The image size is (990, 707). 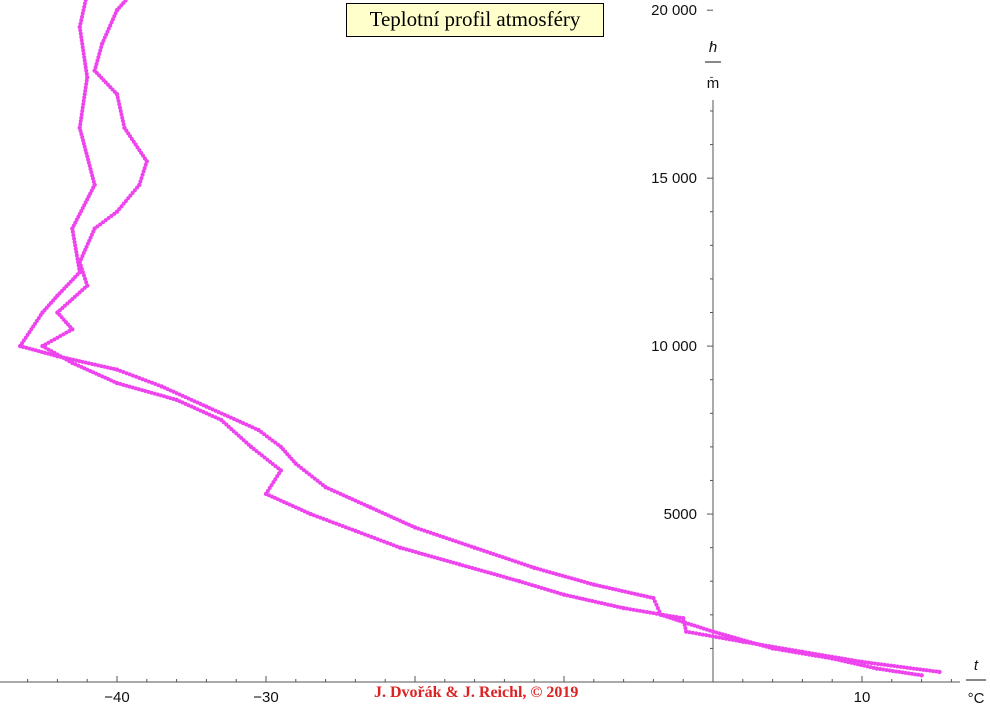 What do you see at coordinates (476, 692) in the screenshot?
I see `credit-text: J. Dvořák & J. Reichl, © 2019` at bounding box center [476, 692].